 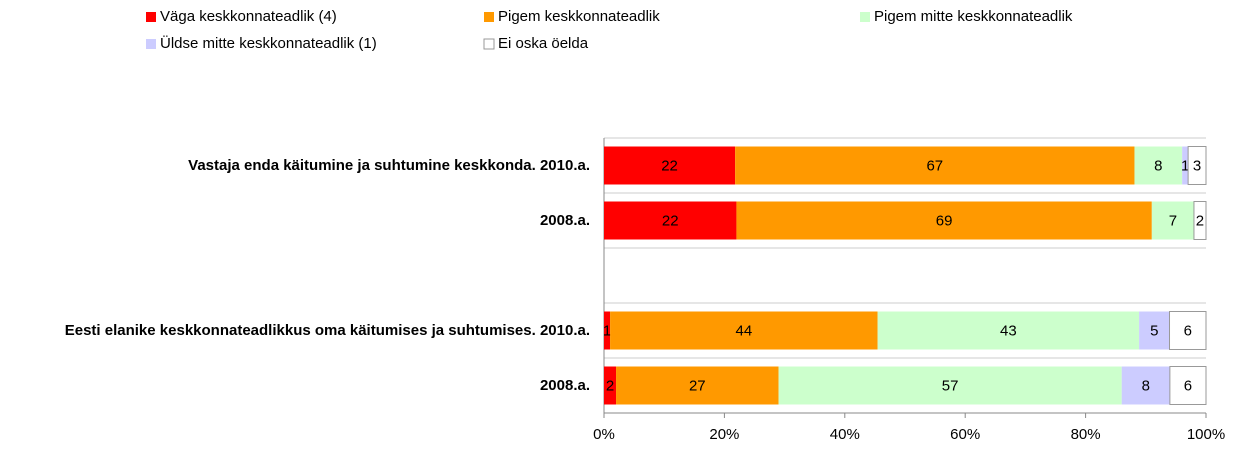 What do you see at coordinates (845, 434) in the screenshot?
I see `x-tick-label: 40%` at bounding box center [845, 434].